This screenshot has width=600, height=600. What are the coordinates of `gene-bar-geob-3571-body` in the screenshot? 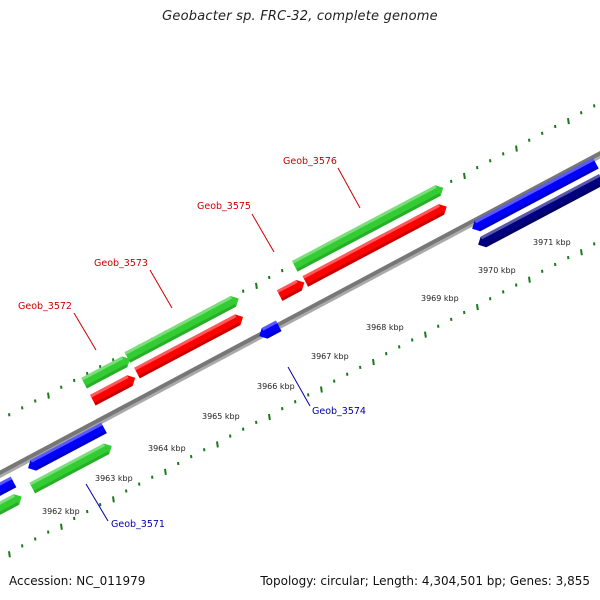 It's located at (67, 446).